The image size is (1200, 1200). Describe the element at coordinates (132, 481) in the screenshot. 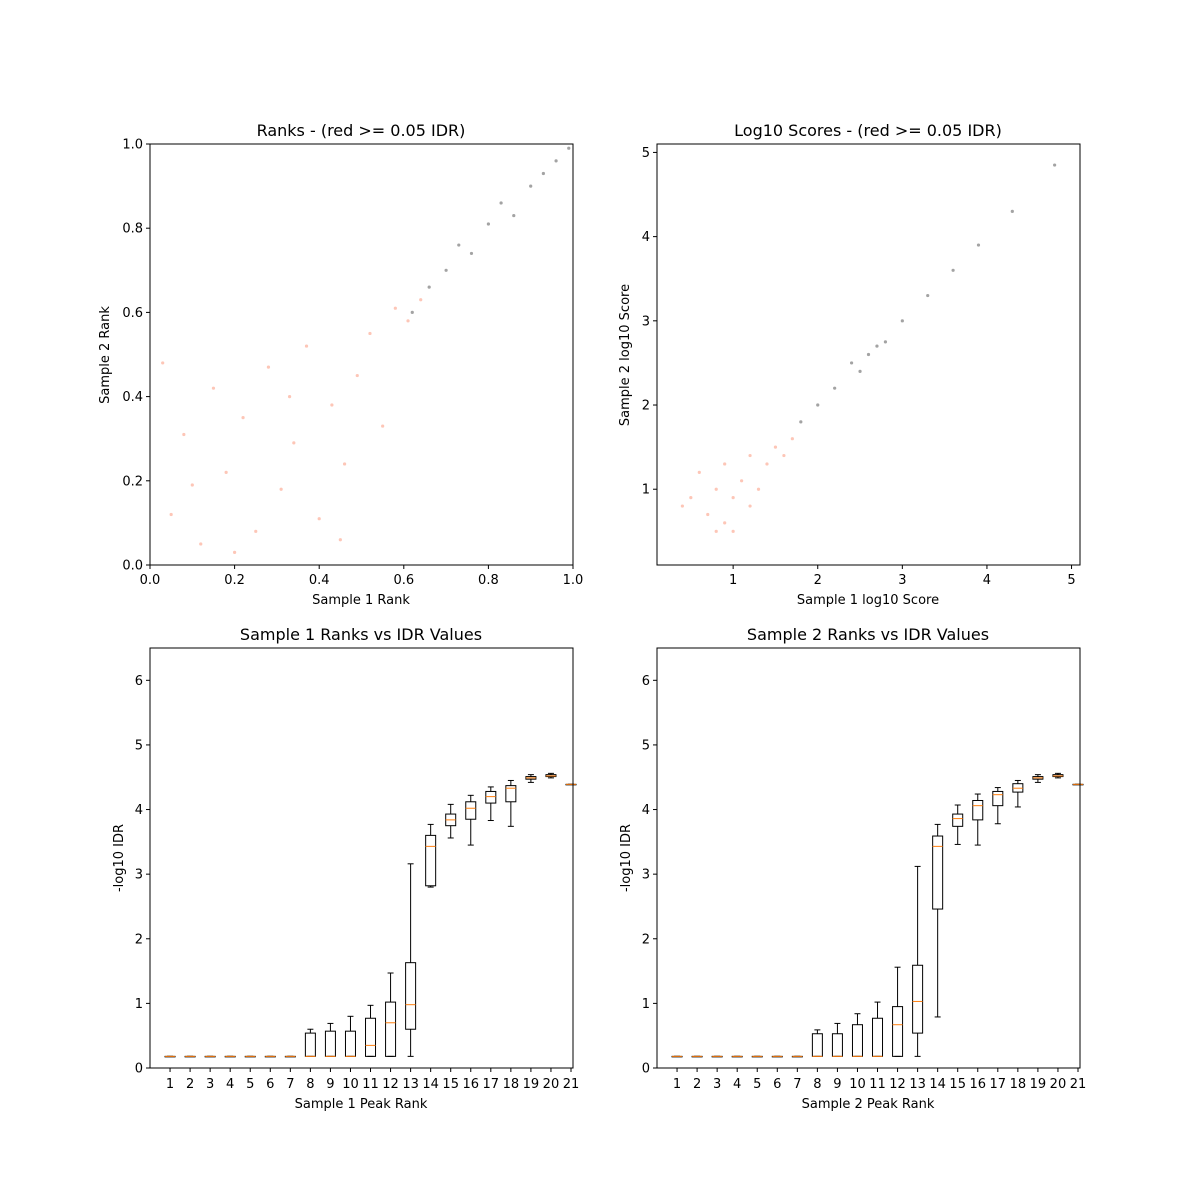

I see `ranks-ytick-label: 0.2` at that location.